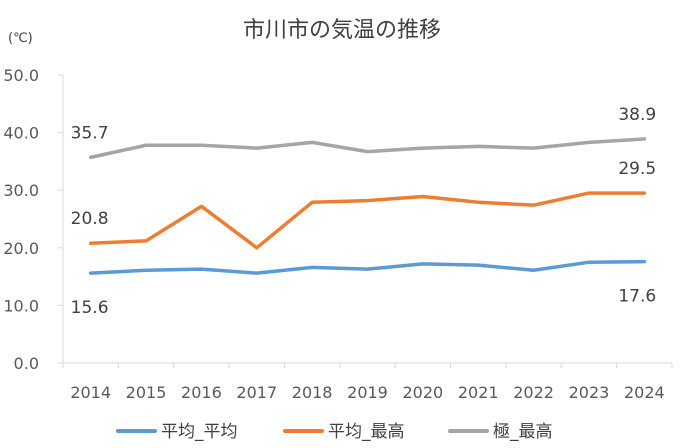 The height and width of the screenshot is (448, 684). Describe the element at coordinates (21, 75) in the screenshot. I see `y-tick-label: 50.0` at that location.